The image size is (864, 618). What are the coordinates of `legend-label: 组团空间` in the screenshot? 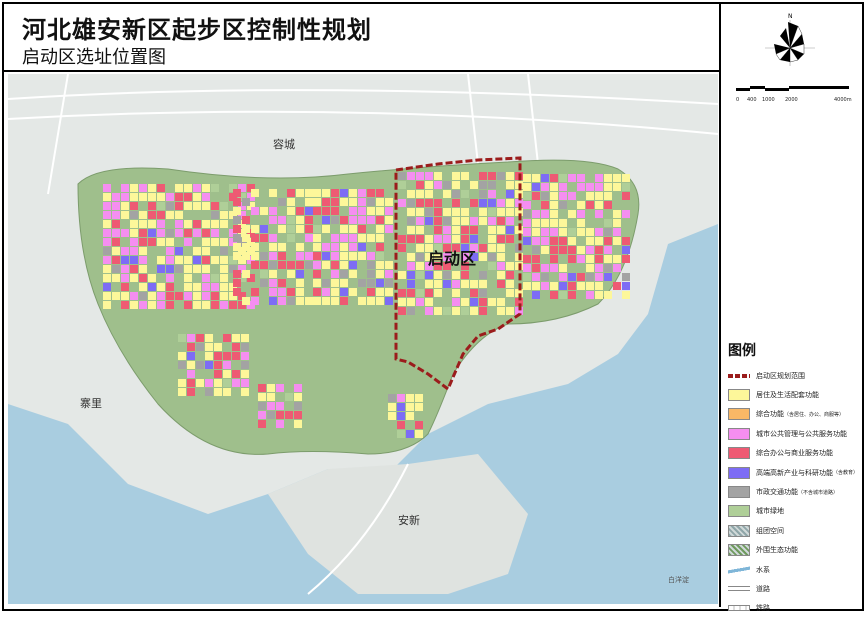 It's located at (770, 530).